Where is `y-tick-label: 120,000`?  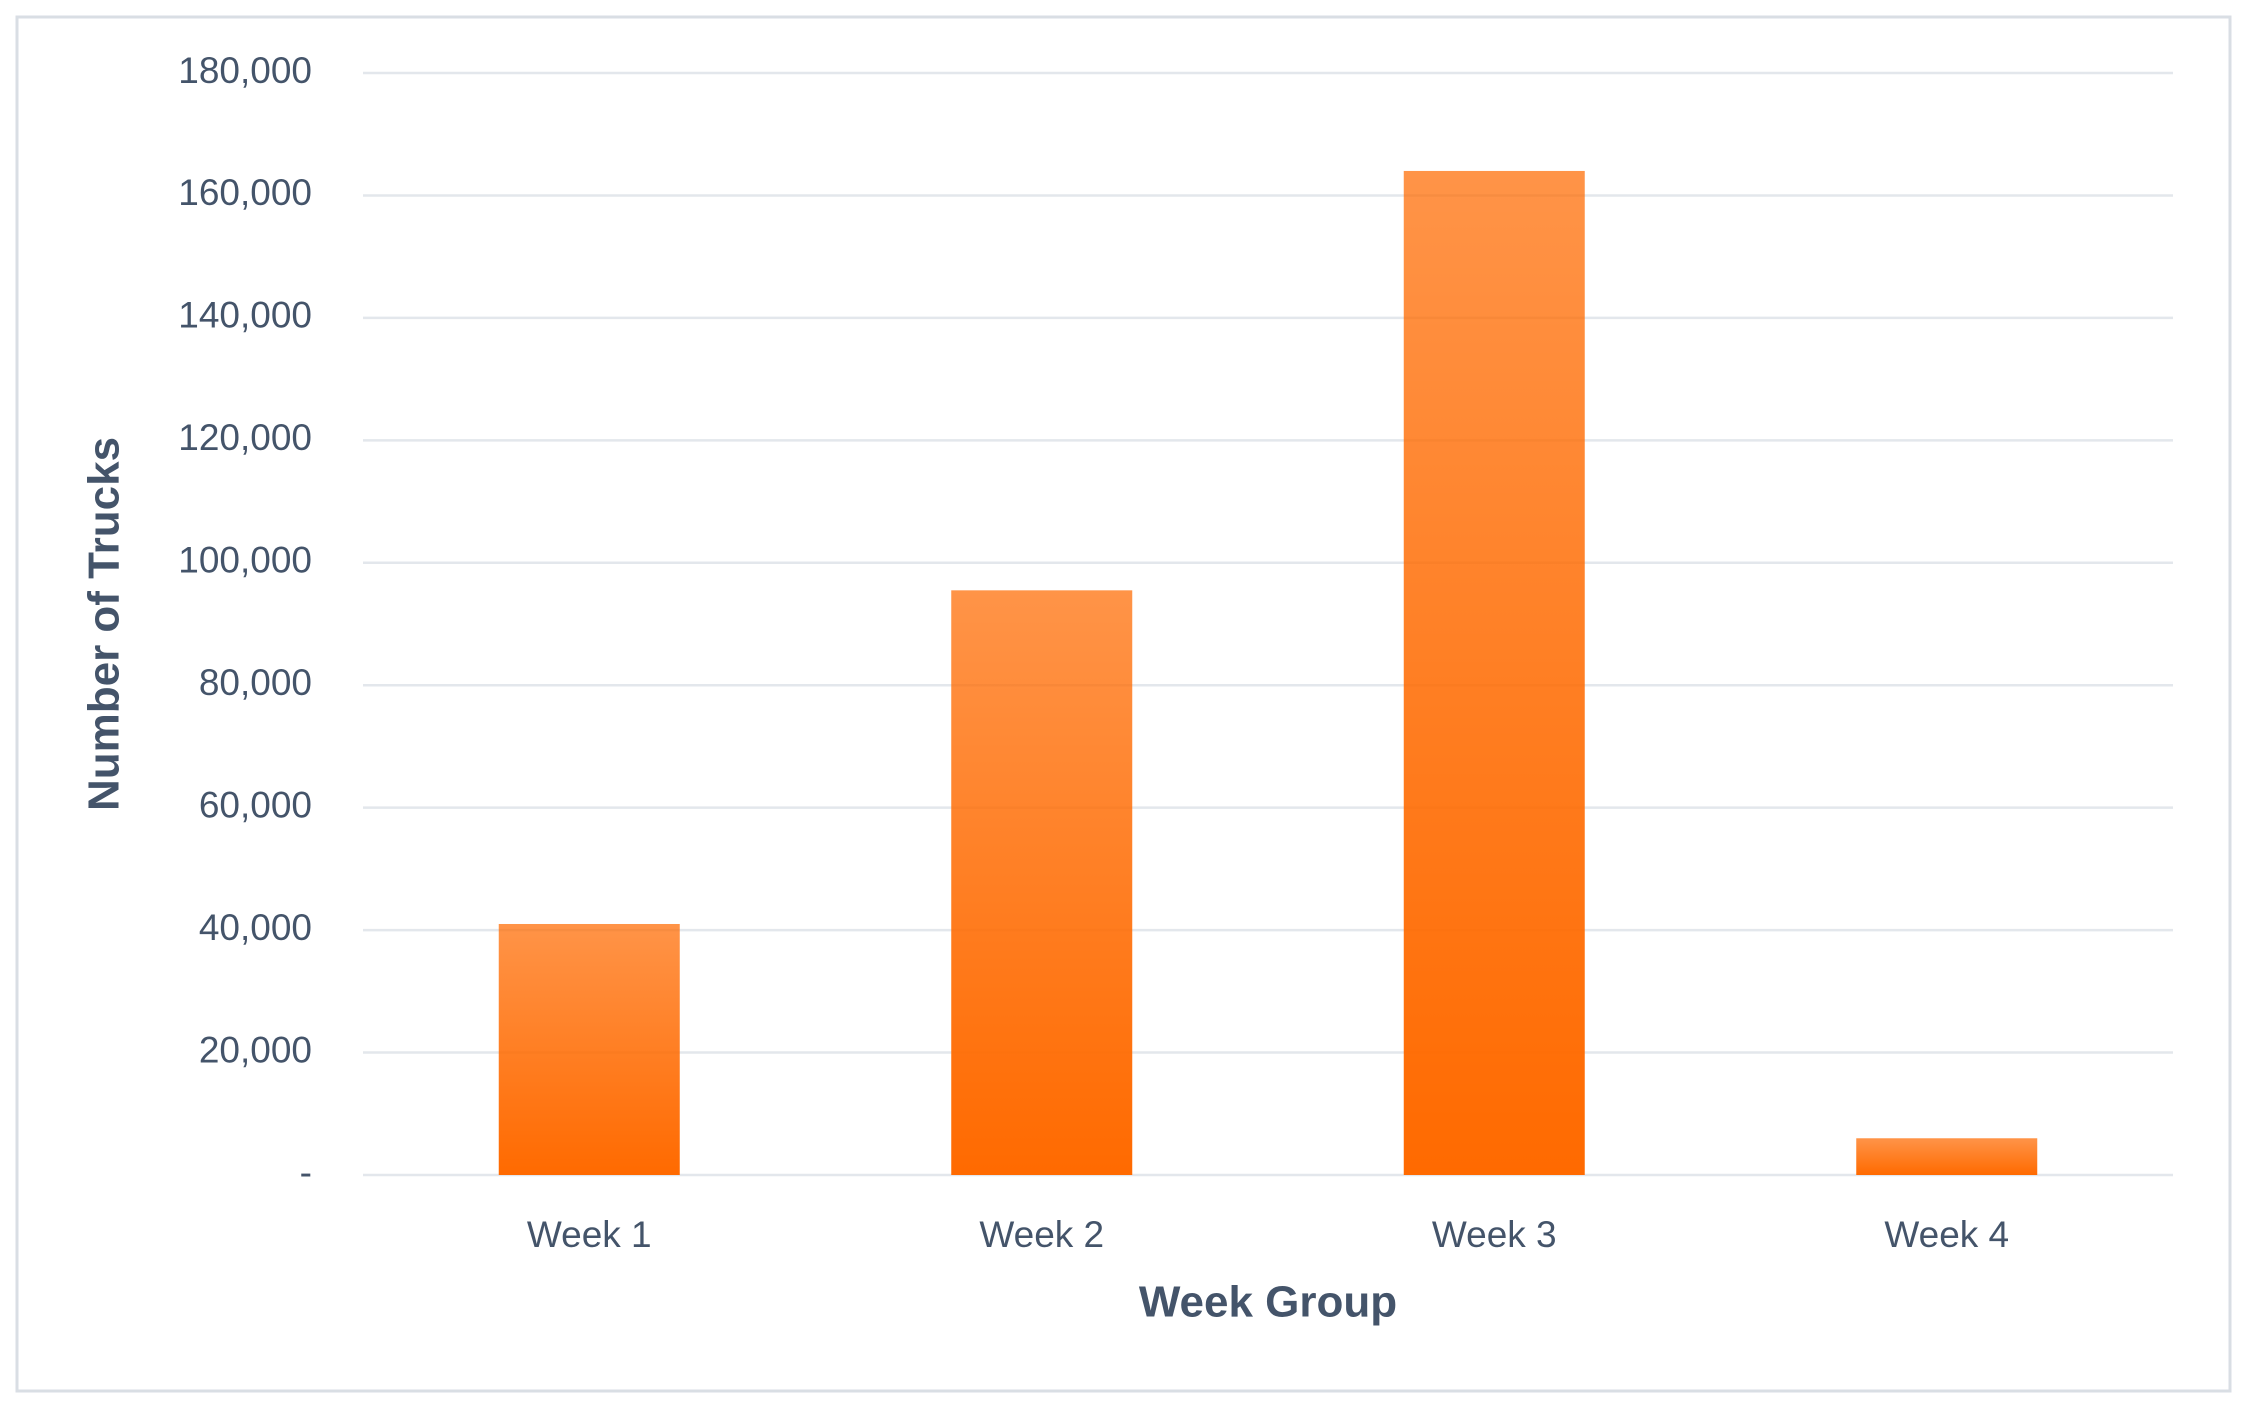 y-tick-label: 120,000 is located at coordinates (245, 437).